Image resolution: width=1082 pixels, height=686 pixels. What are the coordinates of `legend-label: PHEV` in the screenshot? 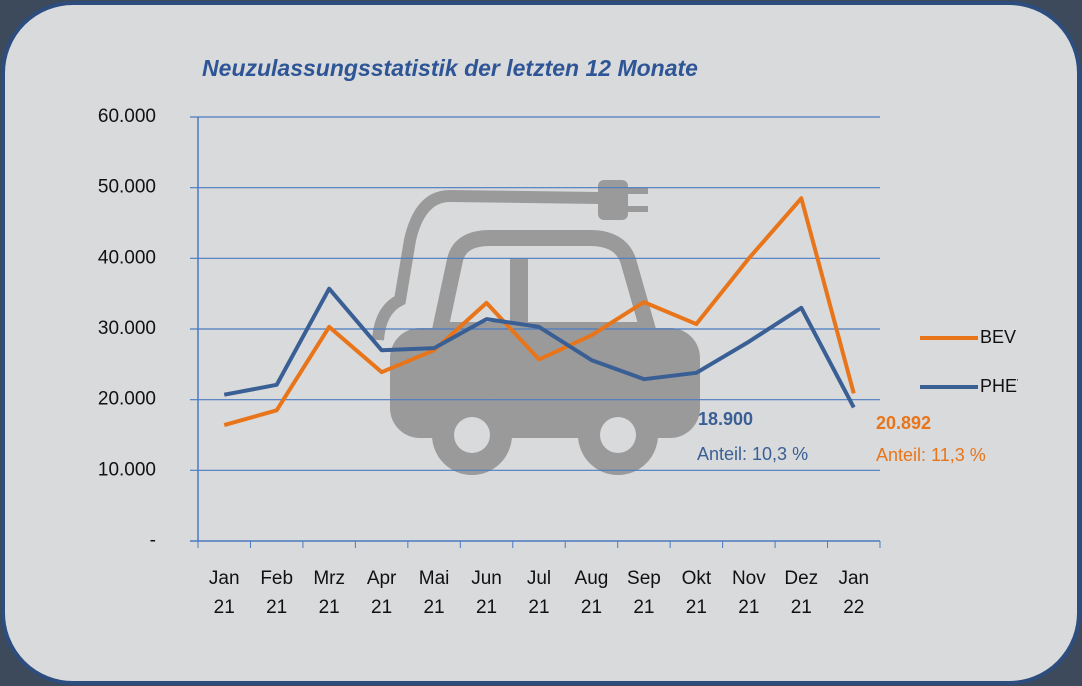 It's located at (1004, 386).